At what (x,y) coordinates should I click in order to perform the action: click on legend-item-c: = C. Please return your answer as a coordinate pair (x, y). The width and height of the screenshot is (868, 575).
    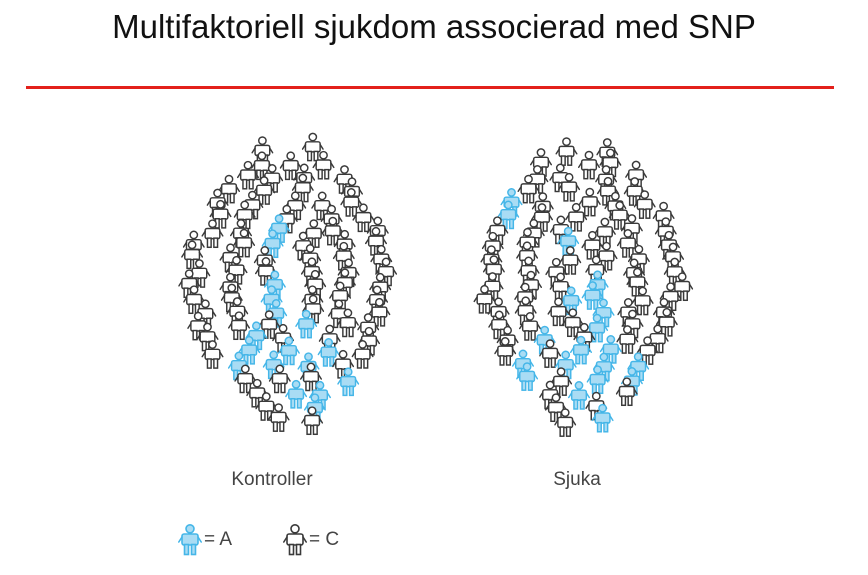
    Looking at the image, I should click on (311, 540).